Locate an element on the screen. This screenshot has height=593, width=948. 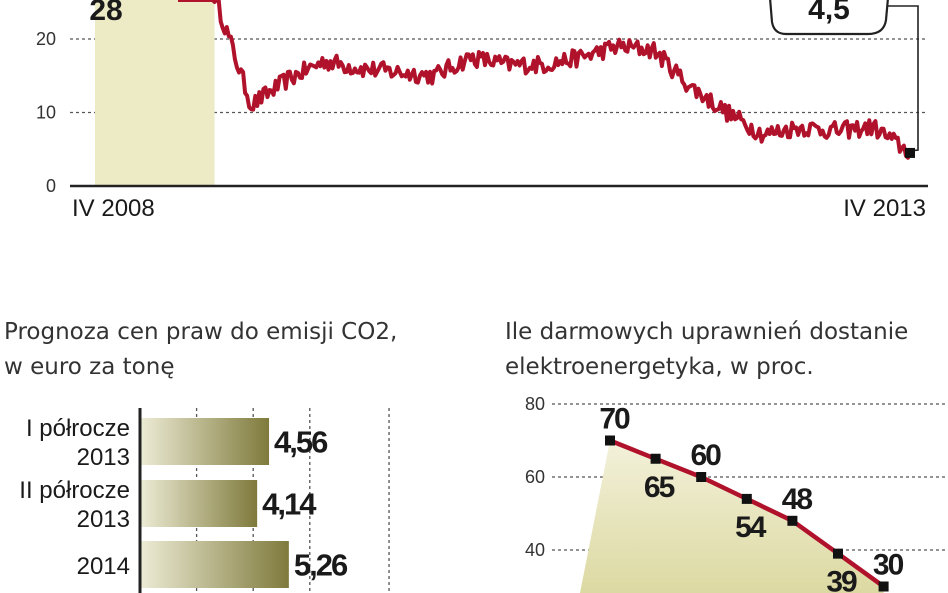
price-y-tick-label: 20 is located at coordinates (46, 39).